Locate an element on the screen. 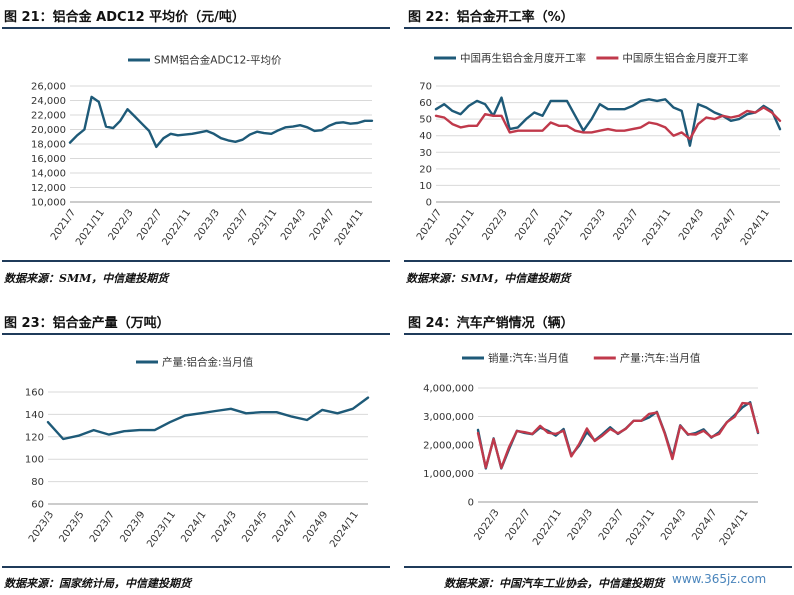 The height and width of the screenshot is (595, 794). y-tick-label: 3,000,000 is located at coordinates (448, 417).